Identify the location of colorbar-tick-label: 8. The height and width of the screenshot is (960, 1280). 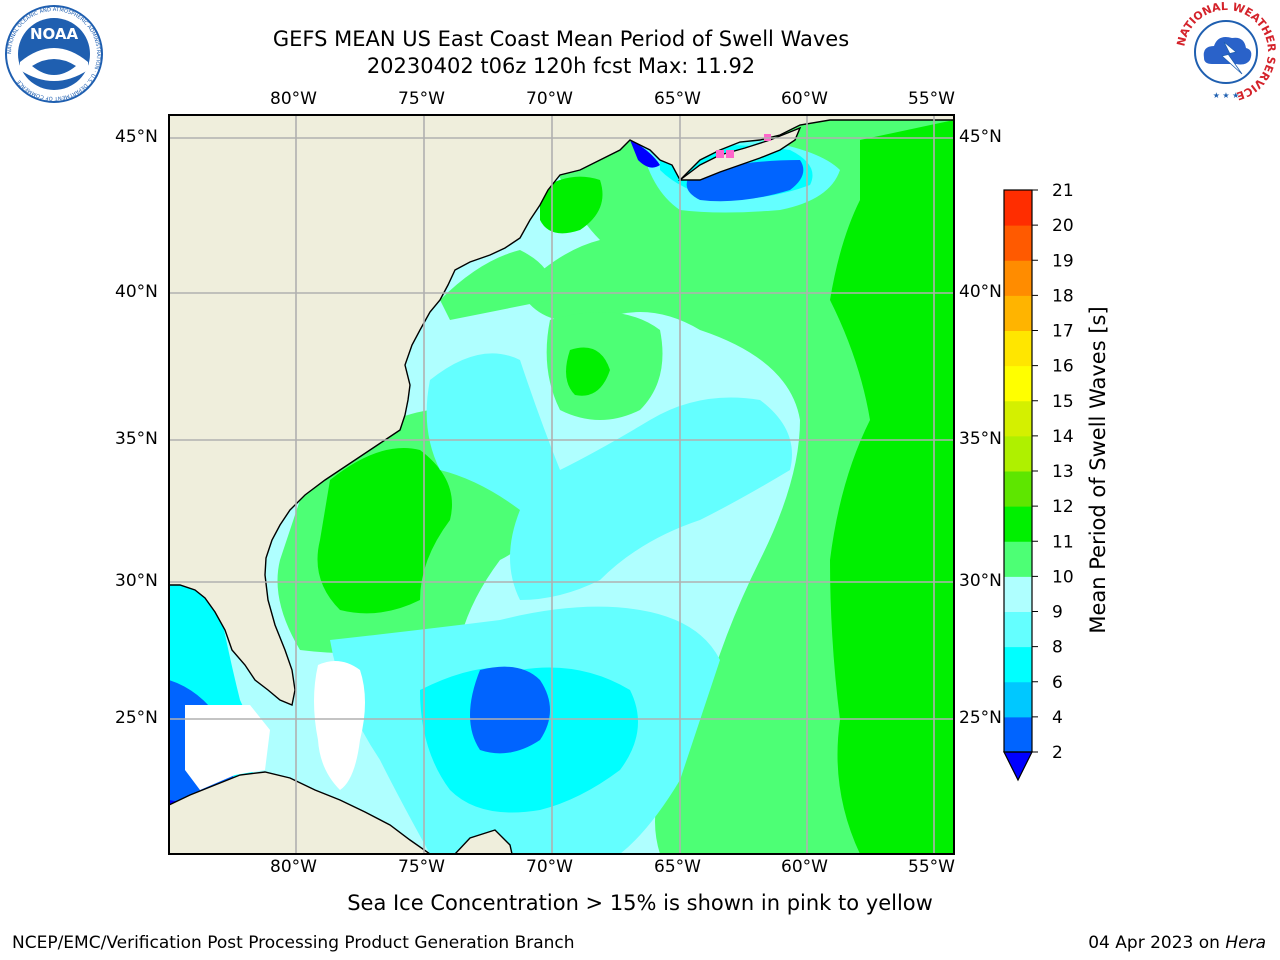
(1057, 648).